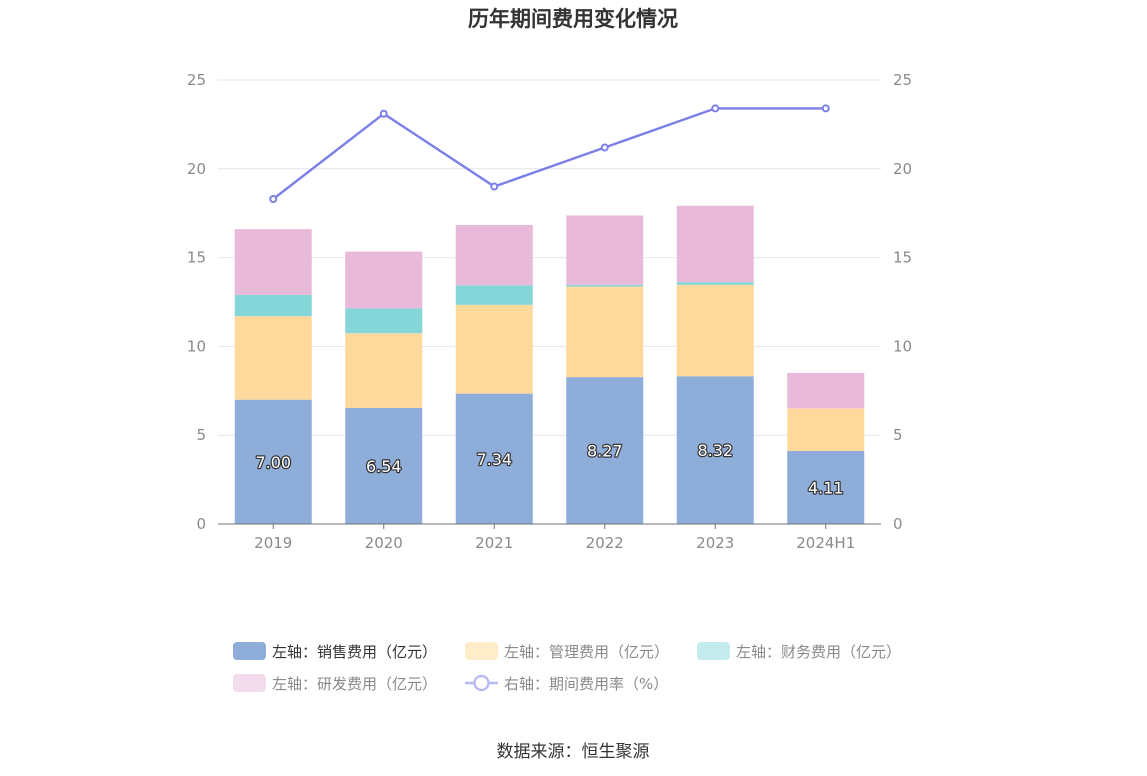  Describe the element at coordinates (715, 543) in the screenshot. I see `x-tick-label: 2023` at that location.